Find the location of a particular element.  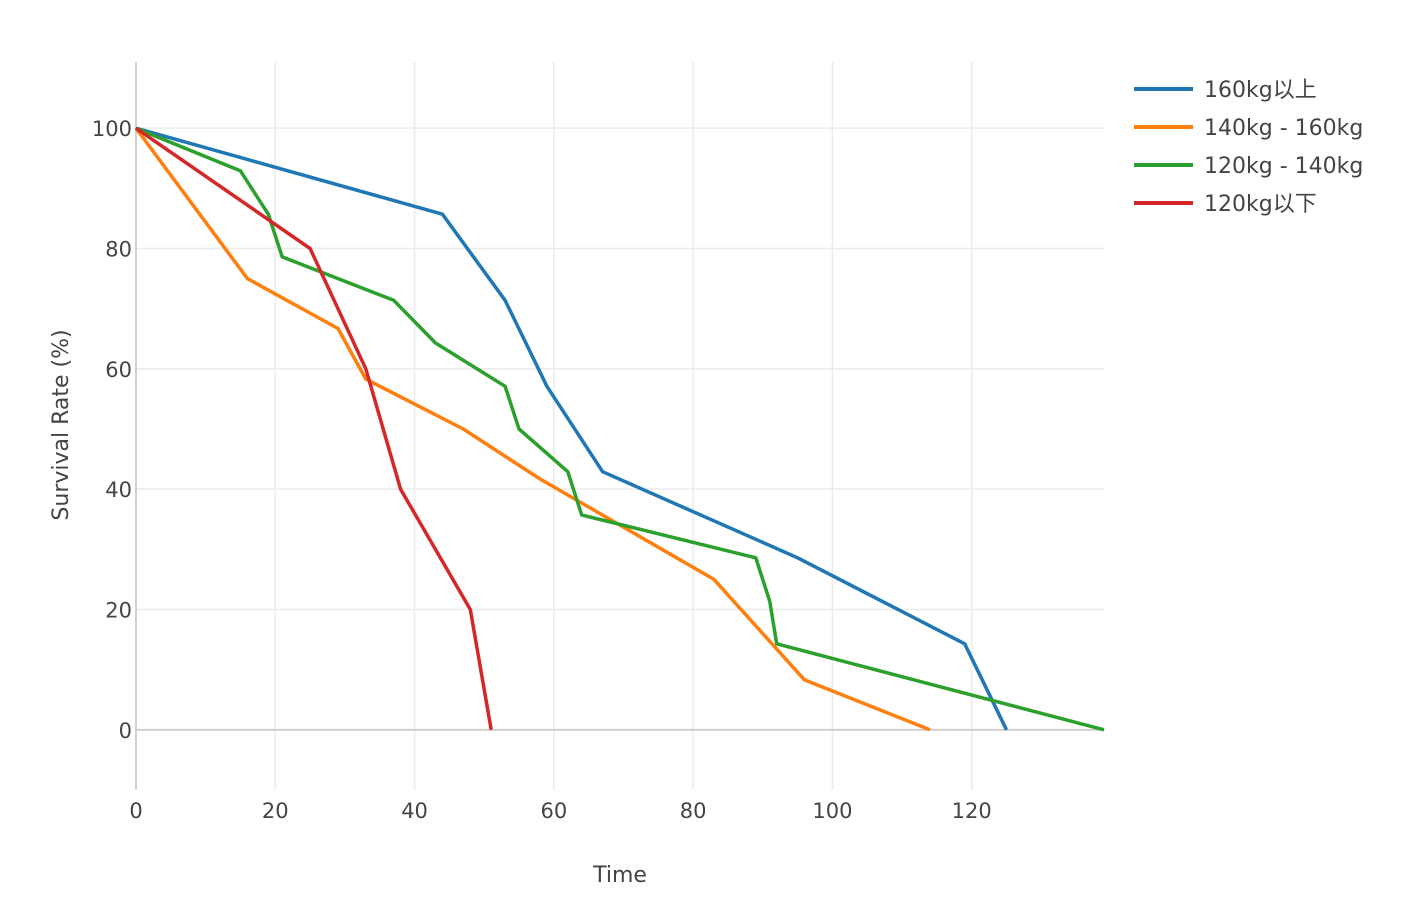

legend: 160kg以上 140kg - 160kg 120kg - 140kg 120kg以下 is located at coordinates (1248, 147).